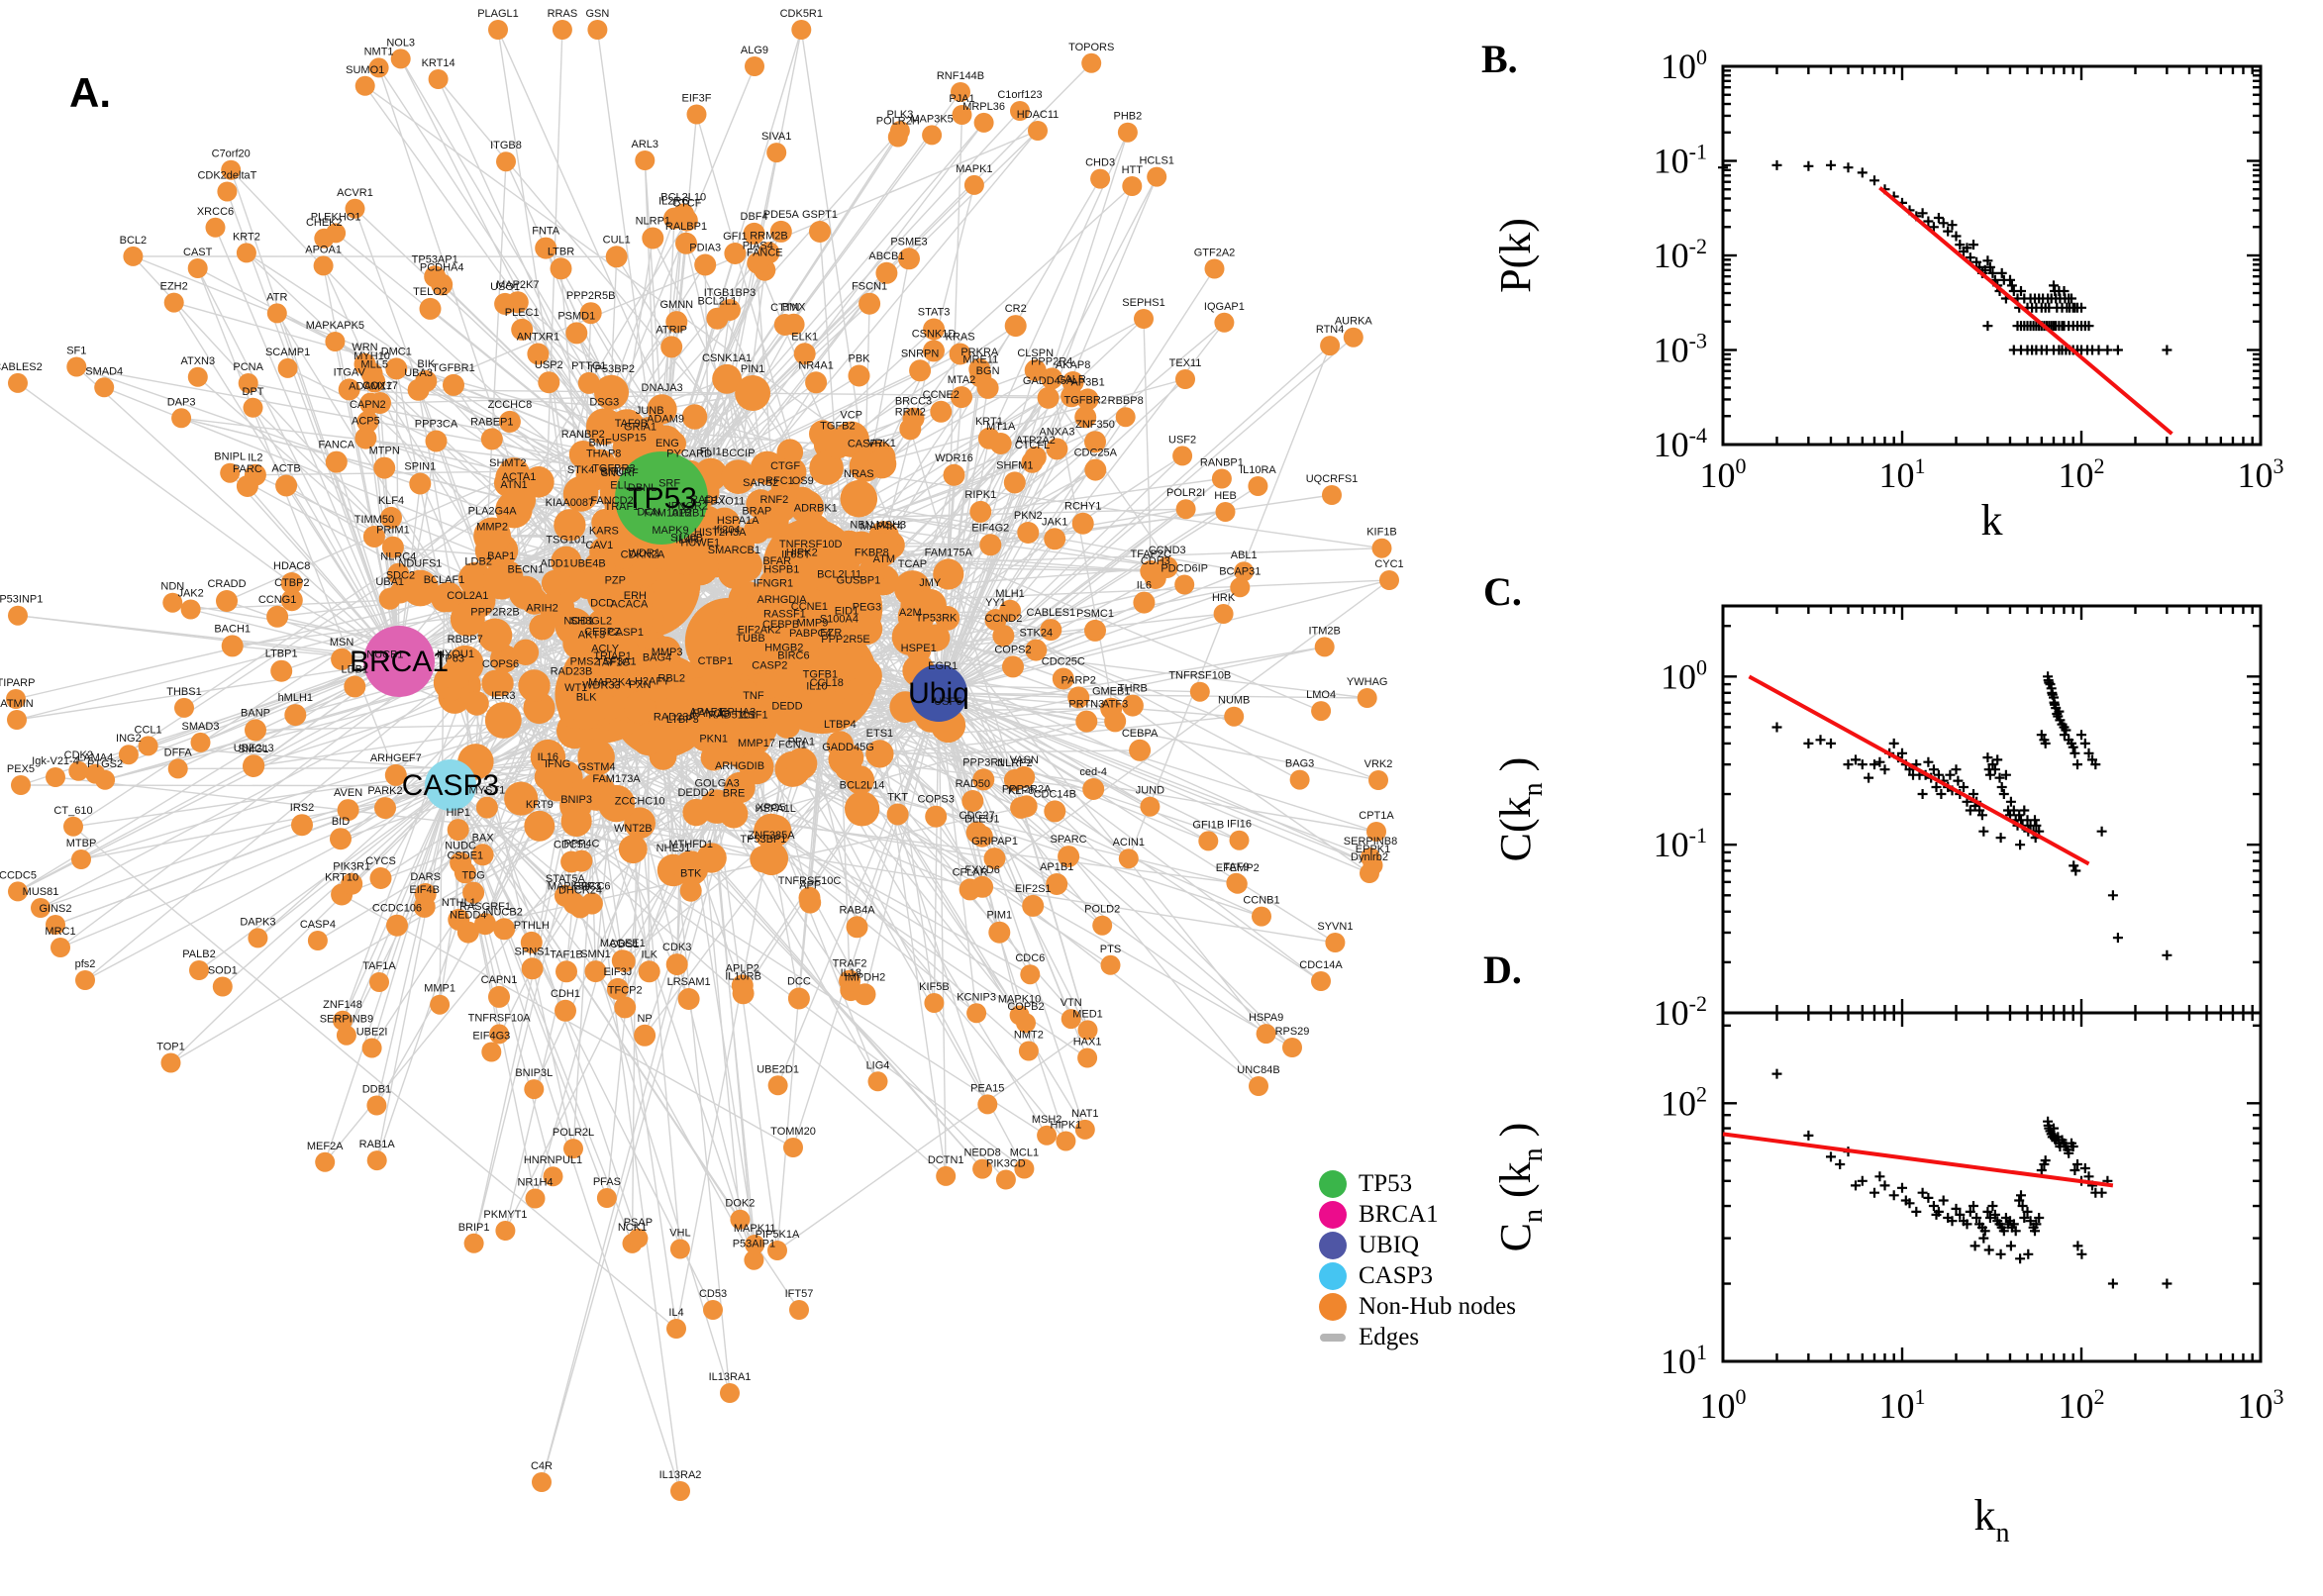  What do you see at coordinates (561, 251) in the screenshot?
I see `network-node-label: LTBR` at bounding box center [561, 251].